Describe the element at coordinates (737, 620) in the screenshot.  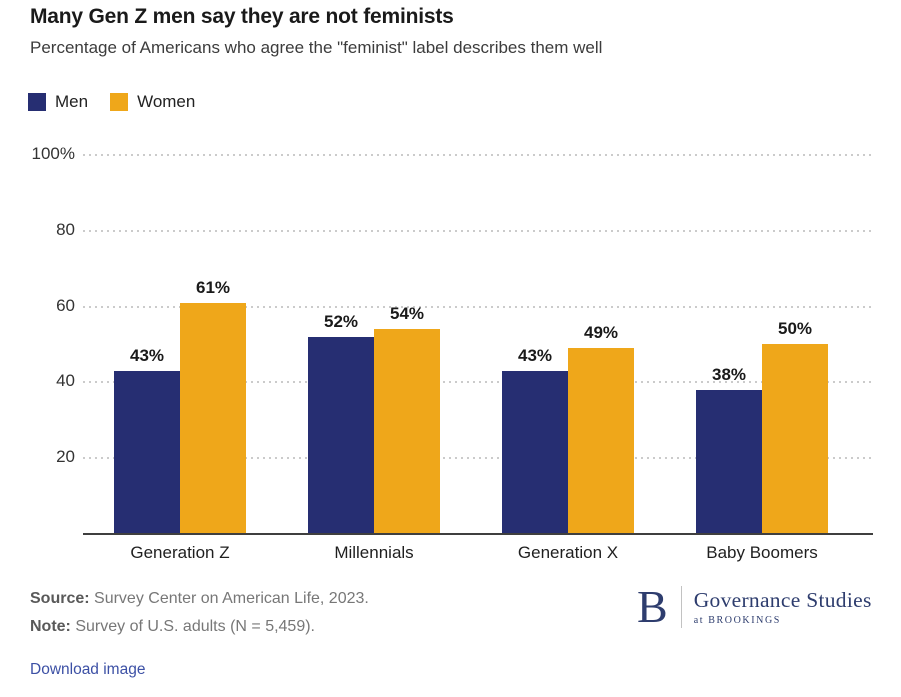
I see `logo-at-brookings: at BROOKINGS` at that location.